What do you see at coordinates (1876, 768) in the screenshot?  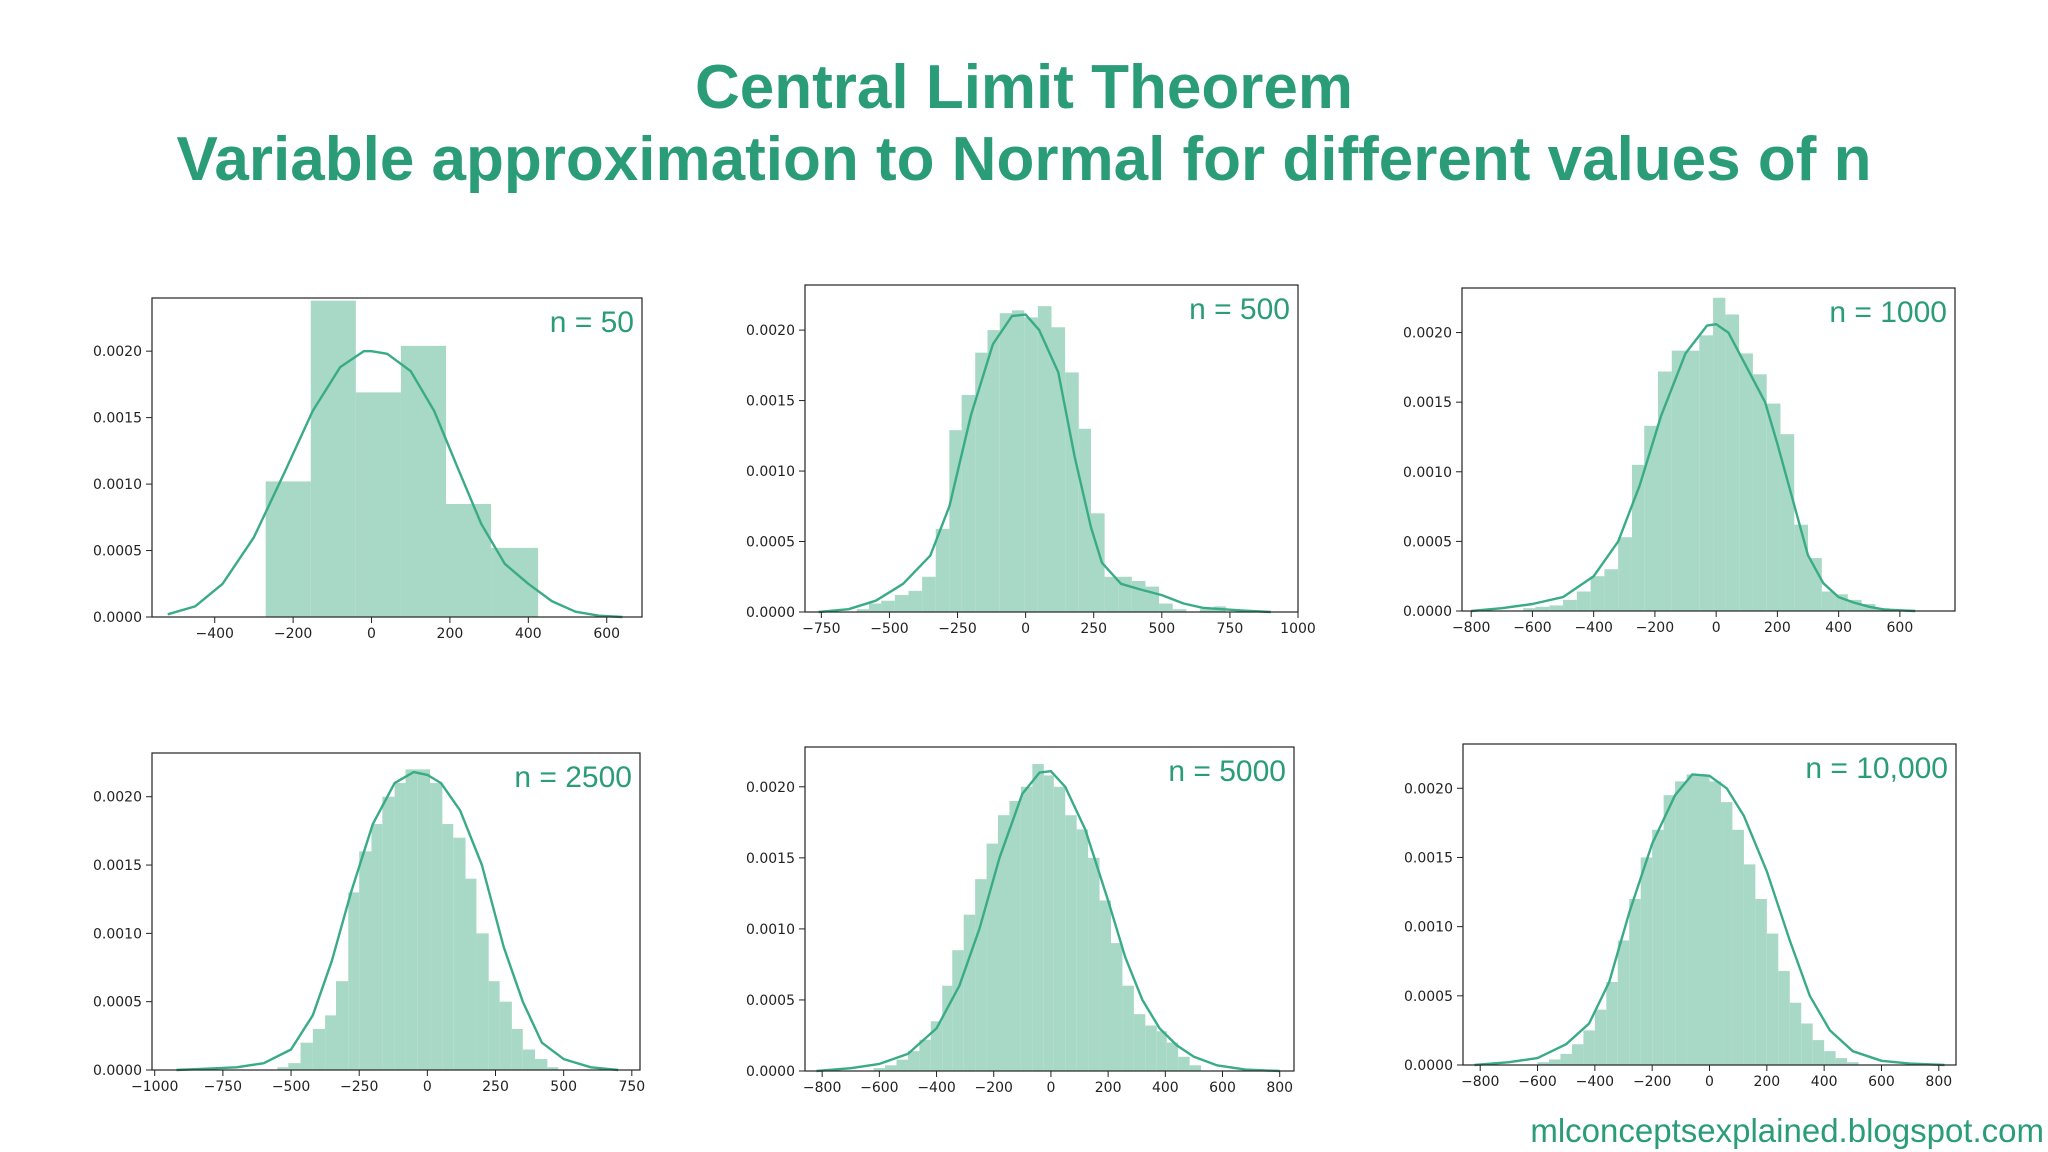 I see `sample-size-label: n = 10,000` at bounding box center [1876, 768].